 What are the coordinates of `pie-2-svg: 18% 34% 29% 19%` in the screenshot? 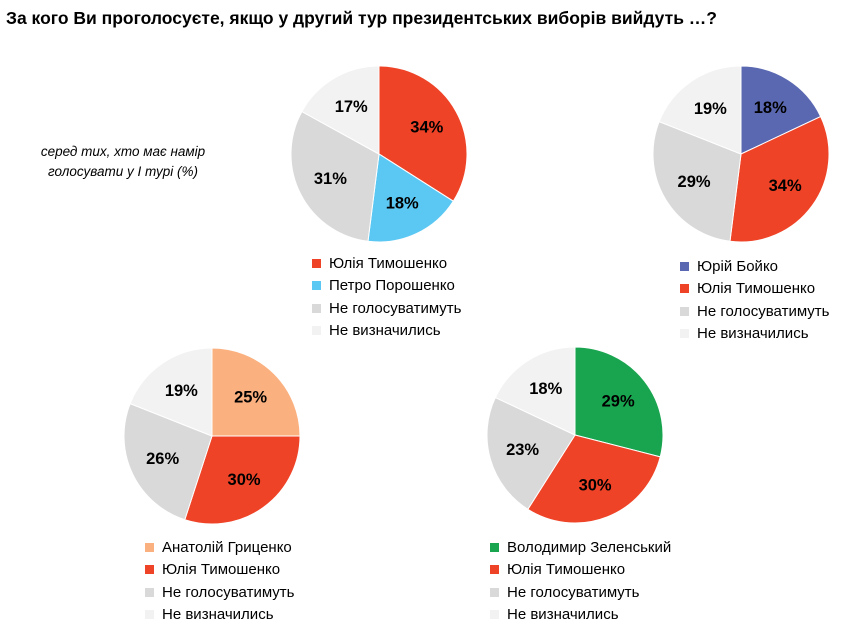 It's located at (741, 154).